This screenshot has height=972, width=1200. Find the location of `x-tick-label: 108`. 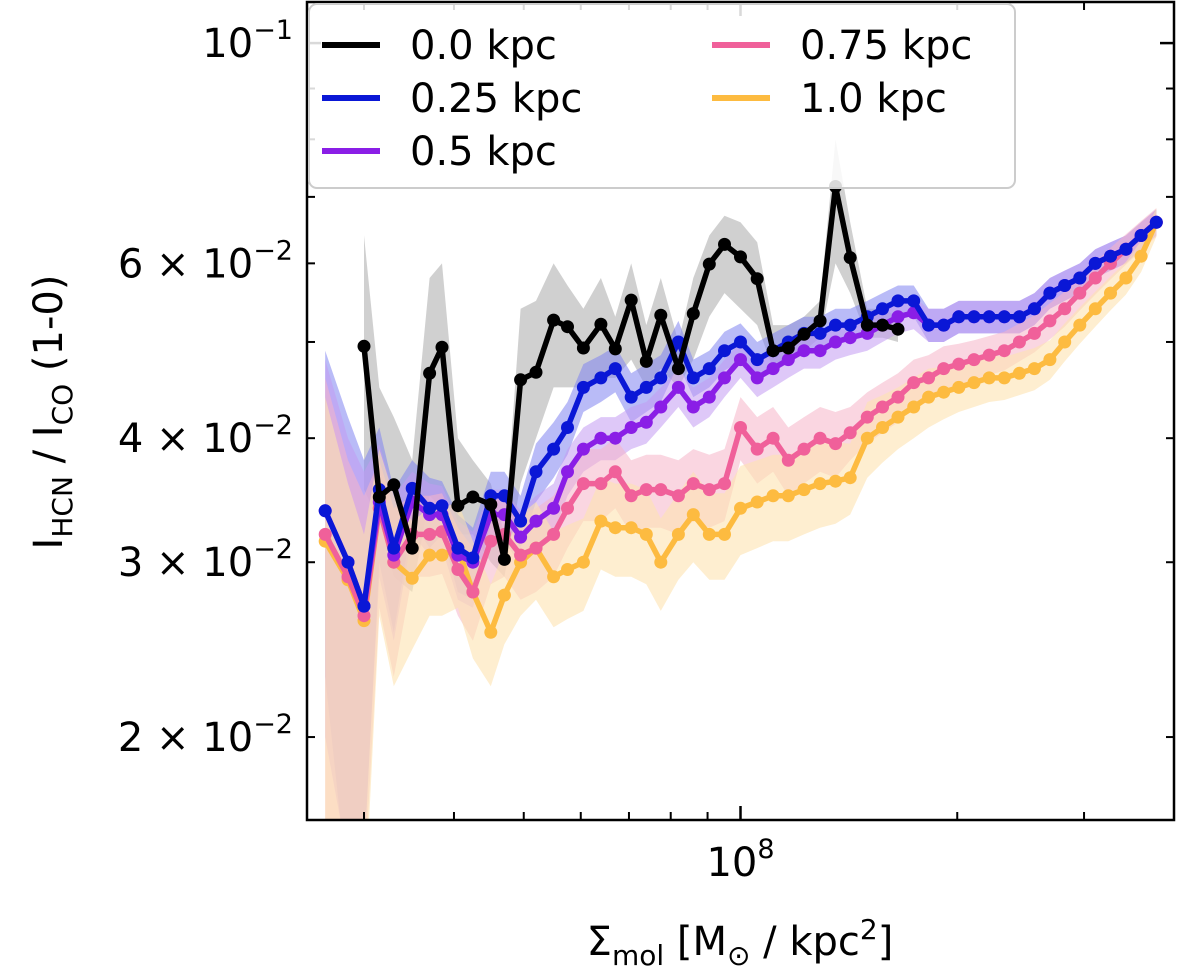

x-tick-label: 108 is located at coordinates (740, 860).